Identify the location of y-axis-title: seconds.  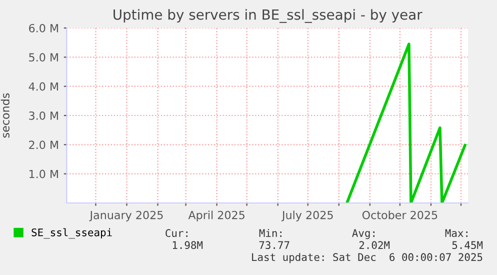
(5, 115).